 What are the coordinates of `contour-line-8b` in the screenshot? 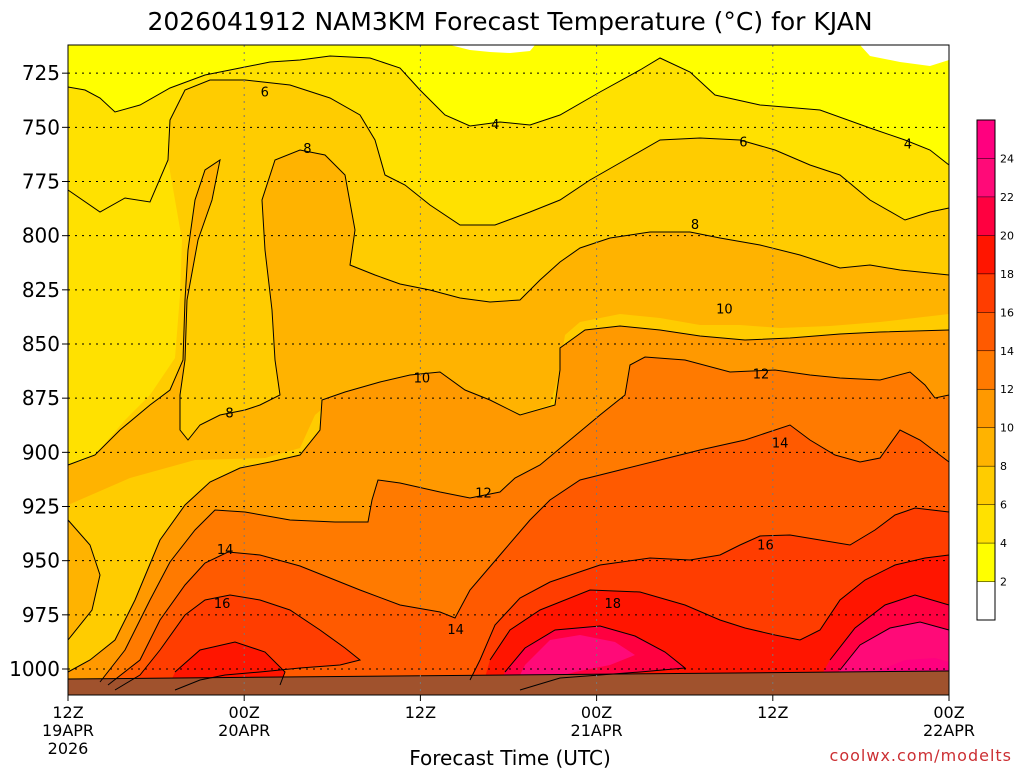 It's located at (84, 580).